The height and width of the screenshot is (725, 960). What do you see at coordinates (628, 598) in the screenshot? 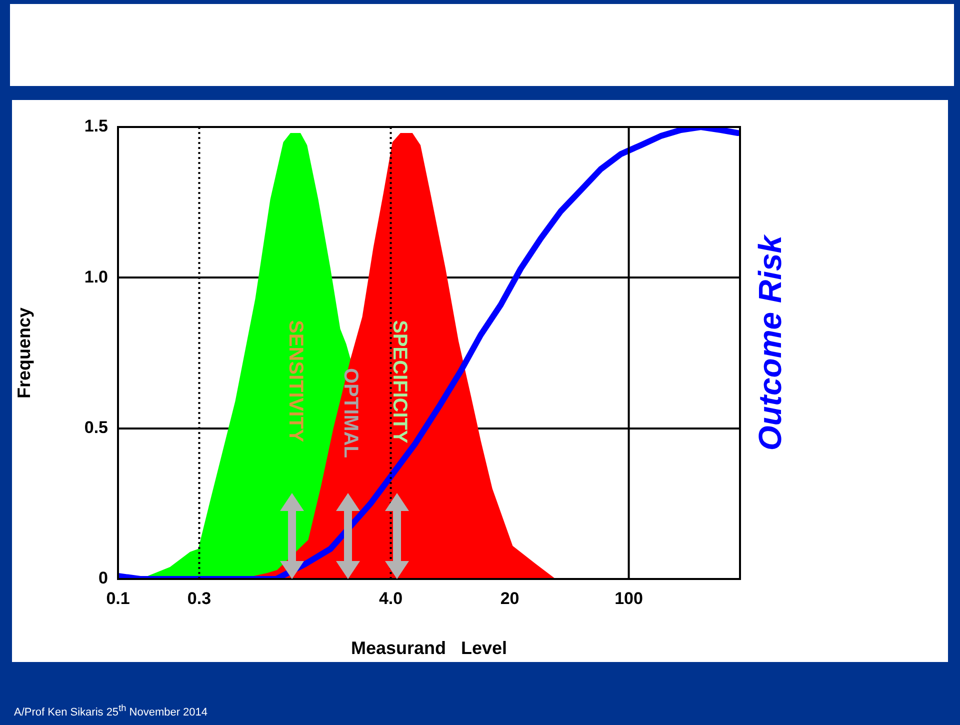
I see `x-tick-label: 100` at bounding box center [628, 598].